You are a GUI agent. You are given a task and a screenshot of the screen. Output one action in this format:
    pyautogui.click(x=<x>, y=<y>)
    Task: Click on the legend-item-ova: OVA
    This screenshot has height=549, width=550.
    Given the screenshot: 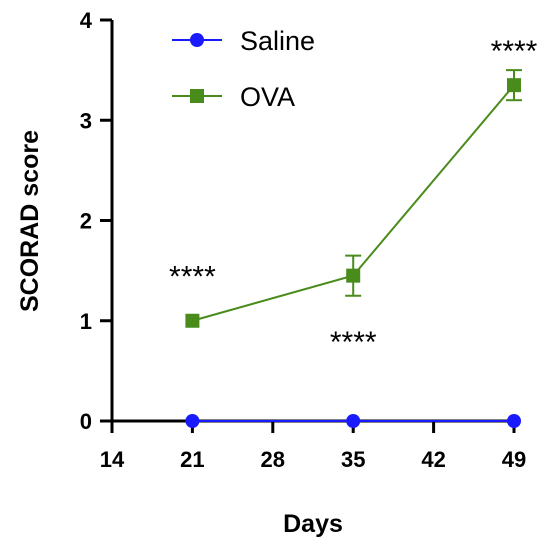 What is the action you would take?
    pyautogui.click(x=233, y=97)
    